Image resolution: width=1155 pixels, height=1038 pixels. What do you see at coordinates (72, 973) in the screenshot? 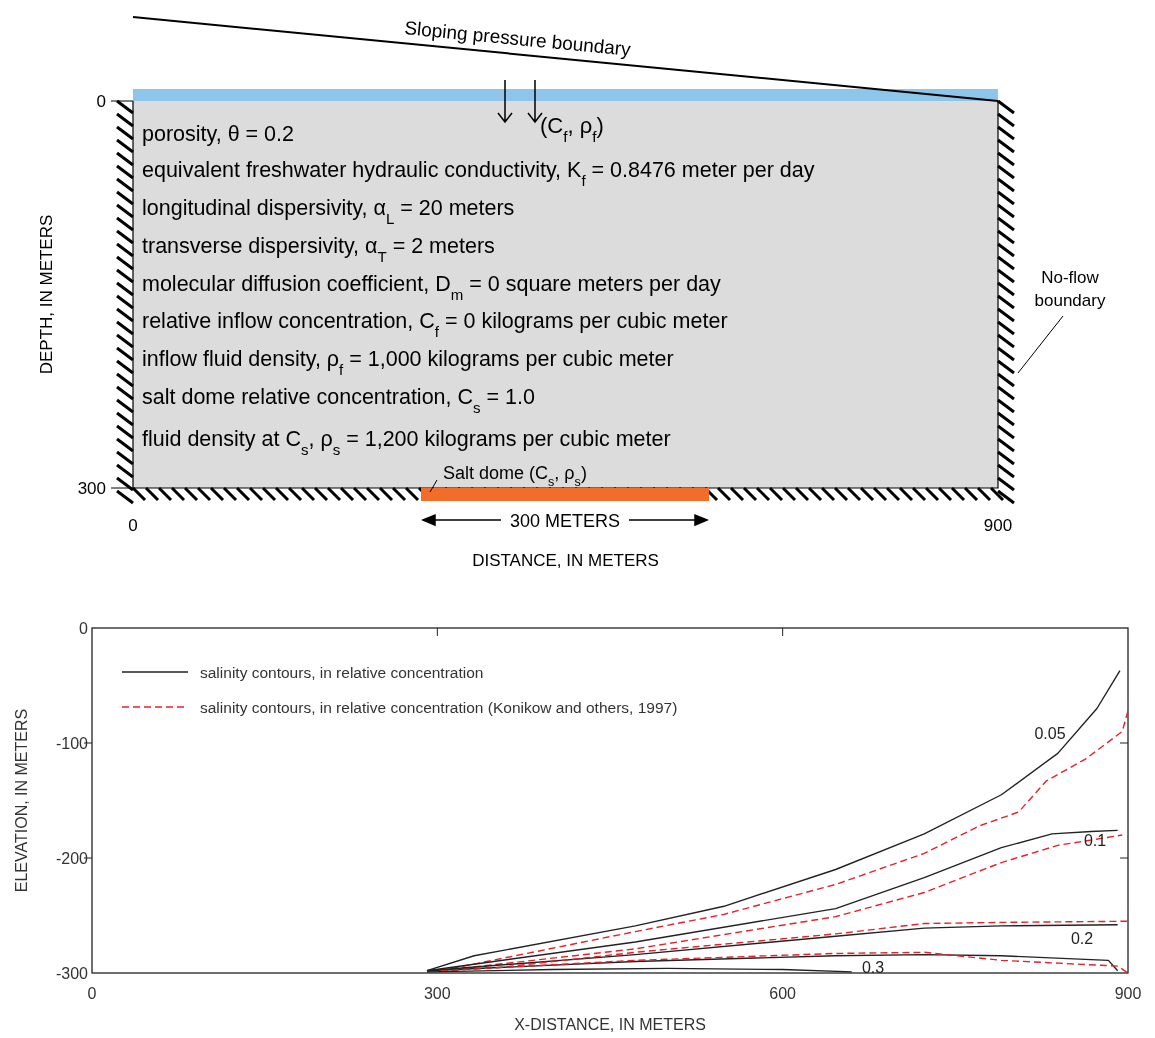
I see `y-tick-label: -300` at bounding box center [72, 973].